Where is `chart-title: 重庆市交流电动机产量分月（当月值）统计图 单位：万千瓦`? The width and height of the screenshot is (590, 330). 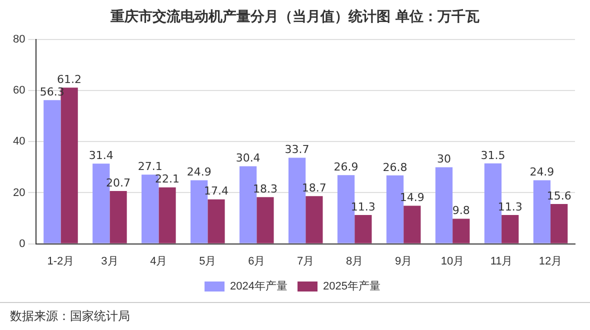
chart-title: 重庆市交流电动机产量分月（当月值）统计图 单位：万千瓦 is located at coordinates (295, 17).